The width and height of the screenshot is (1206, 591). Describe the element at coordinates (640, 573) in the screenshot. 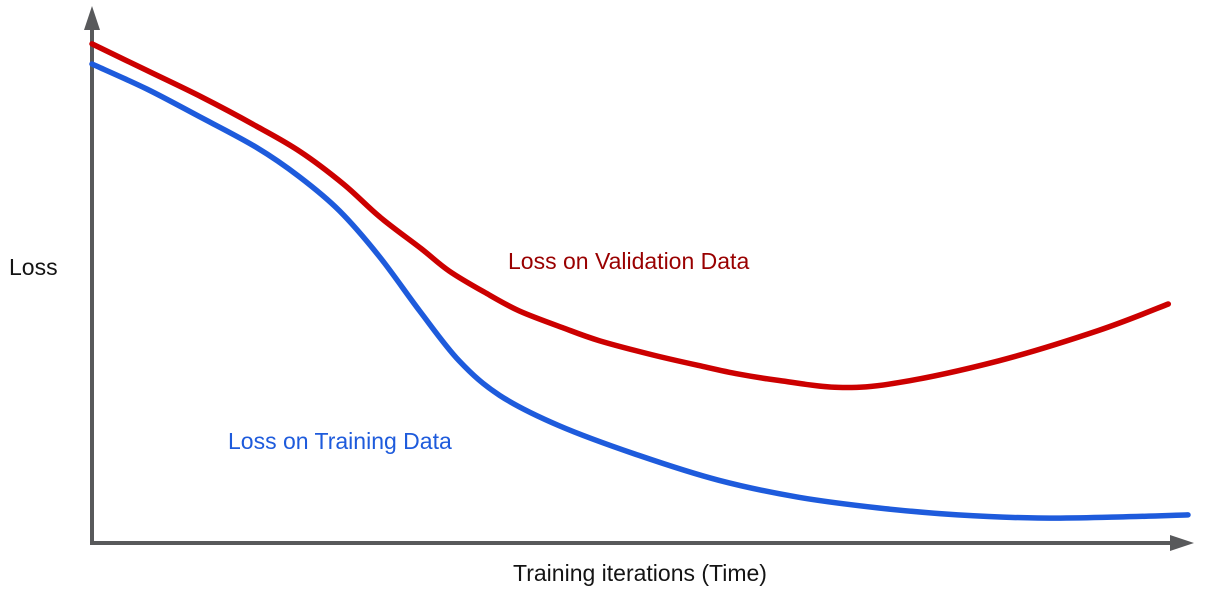

I see `x-axis-label: Training iterations (Time)` at that location.